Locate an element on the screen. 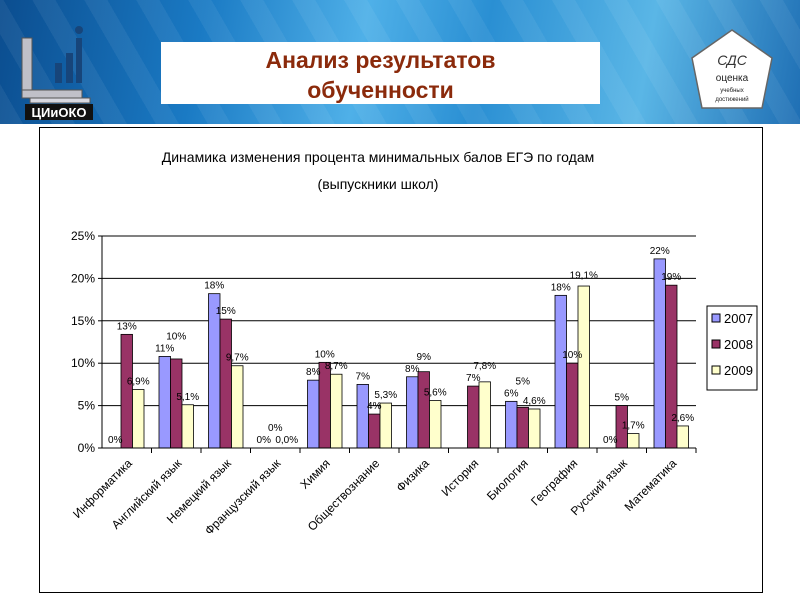  logo-right-text-sds: СДС is located at coordinates (732, 60).